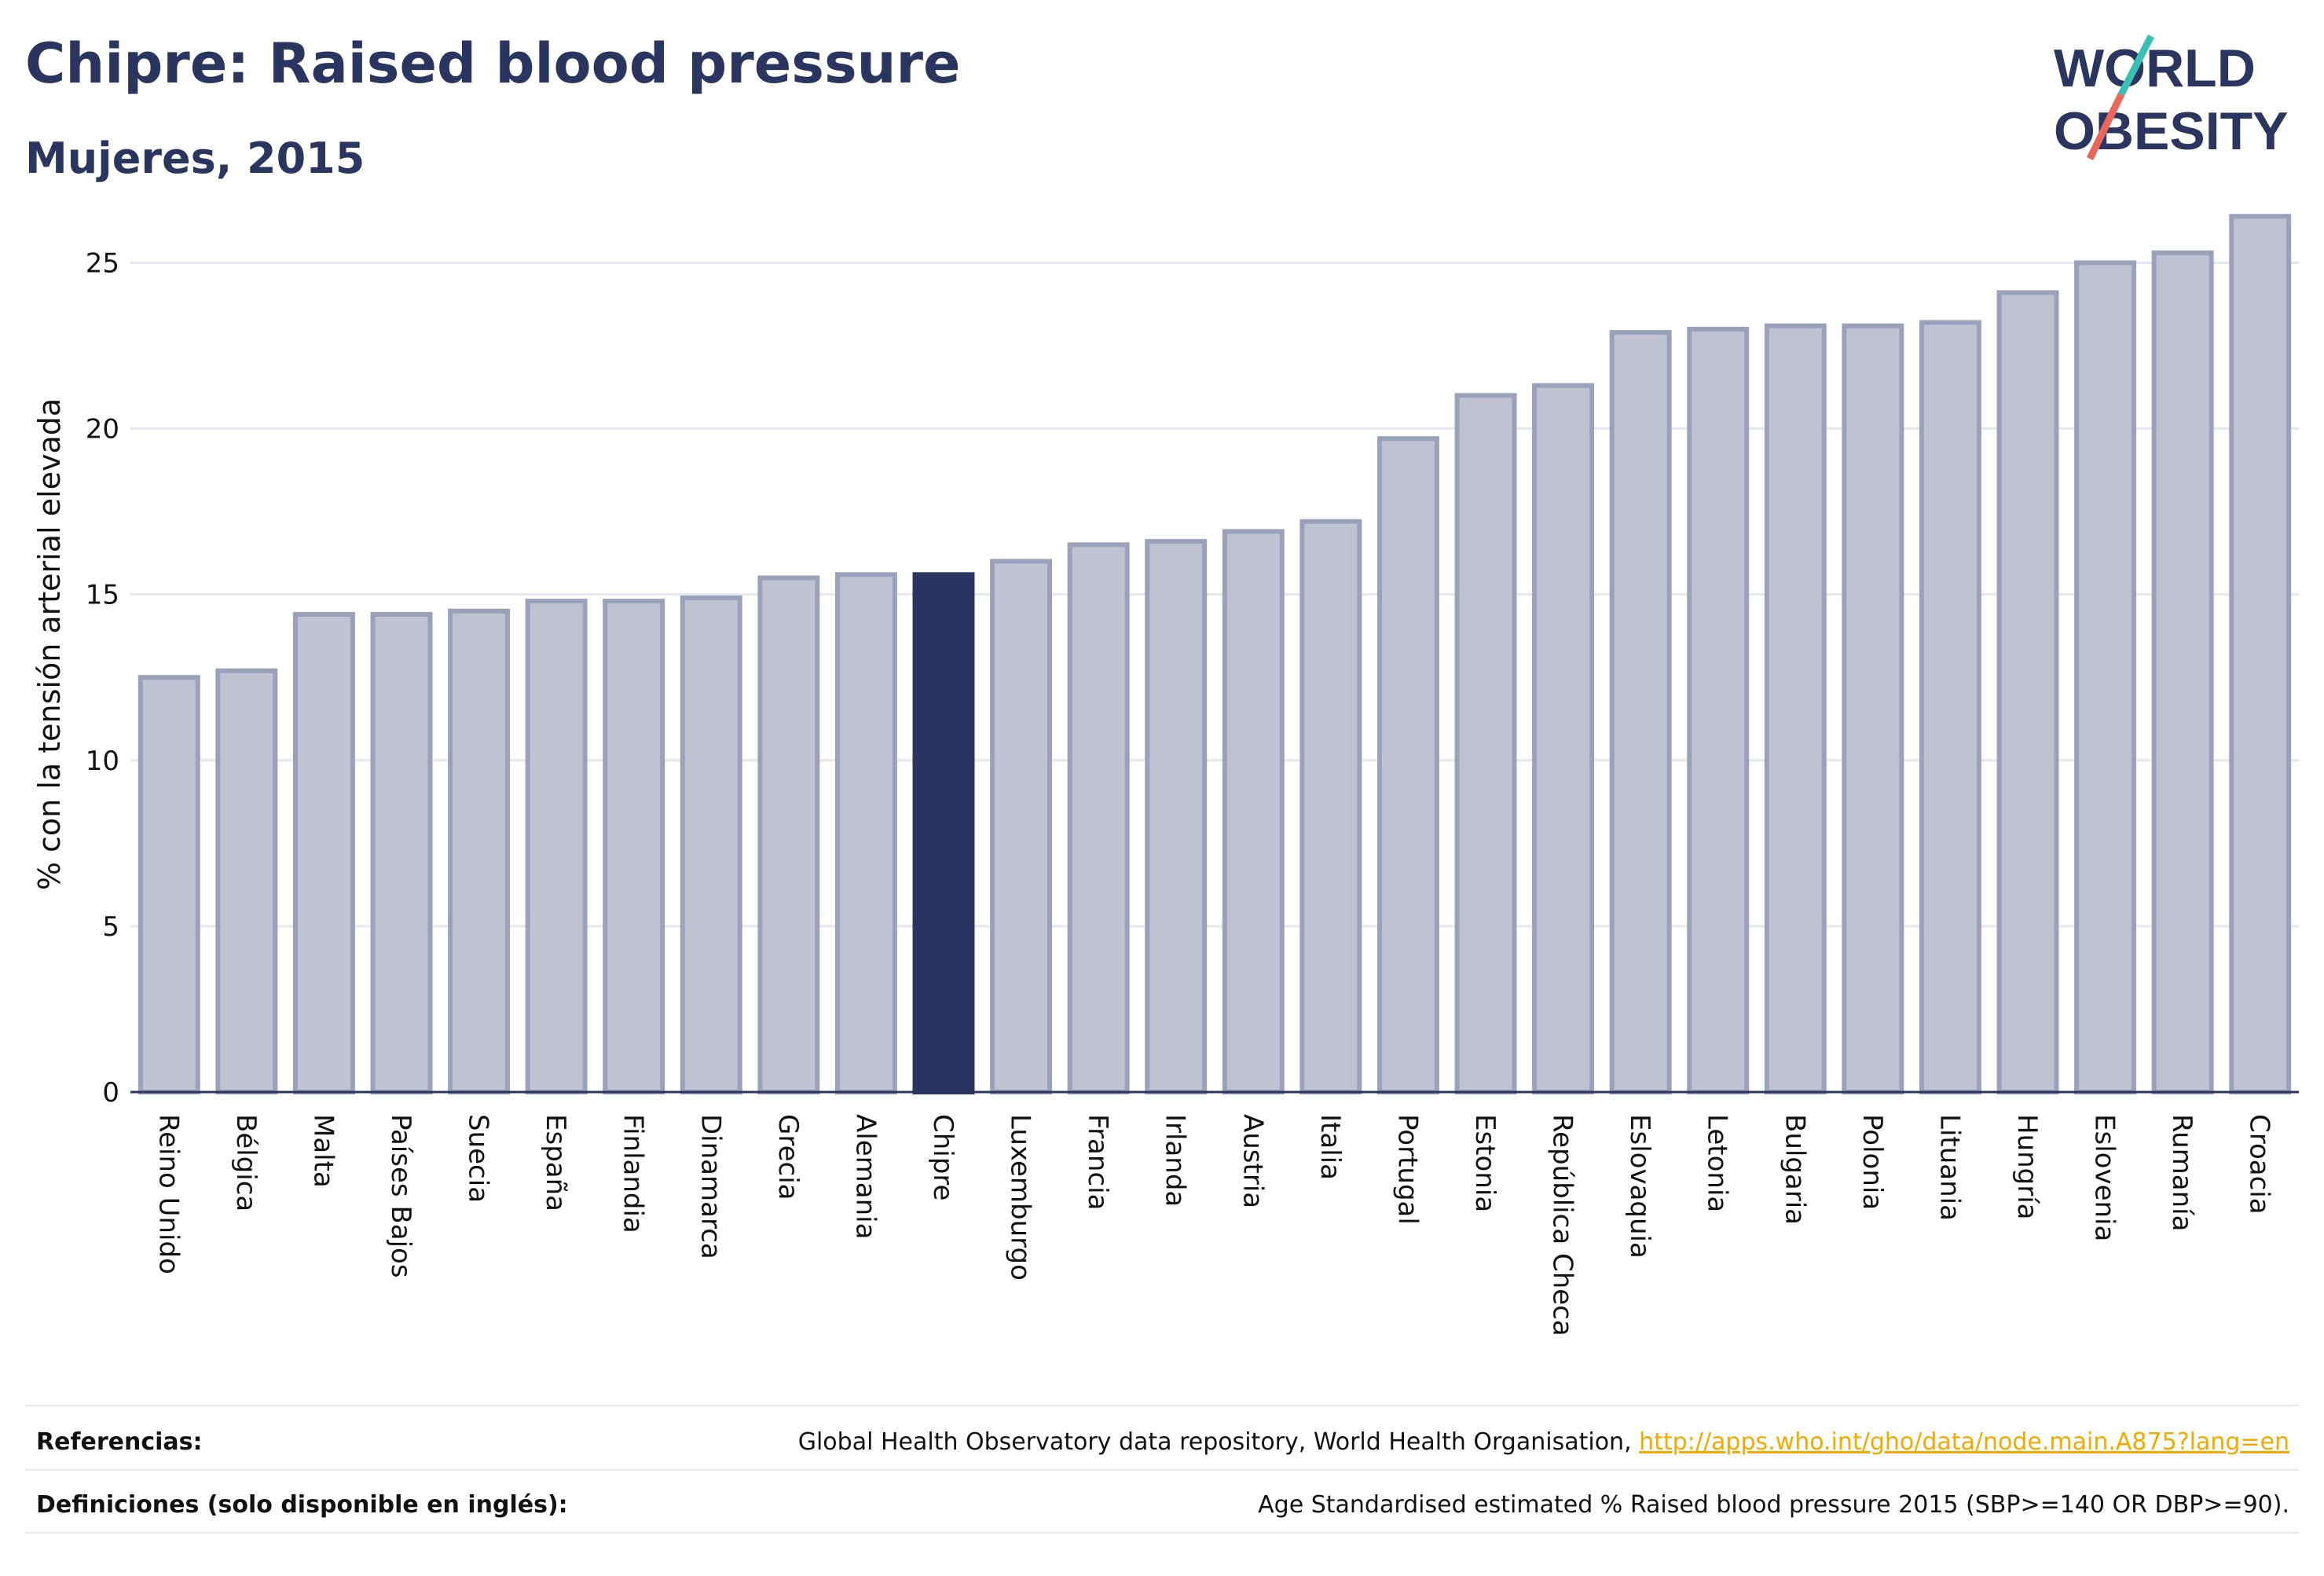  Describe the element at coordinates (478, 1158) in the screenshot. I see `x-tick-label-suecia: Suecia` at that location.